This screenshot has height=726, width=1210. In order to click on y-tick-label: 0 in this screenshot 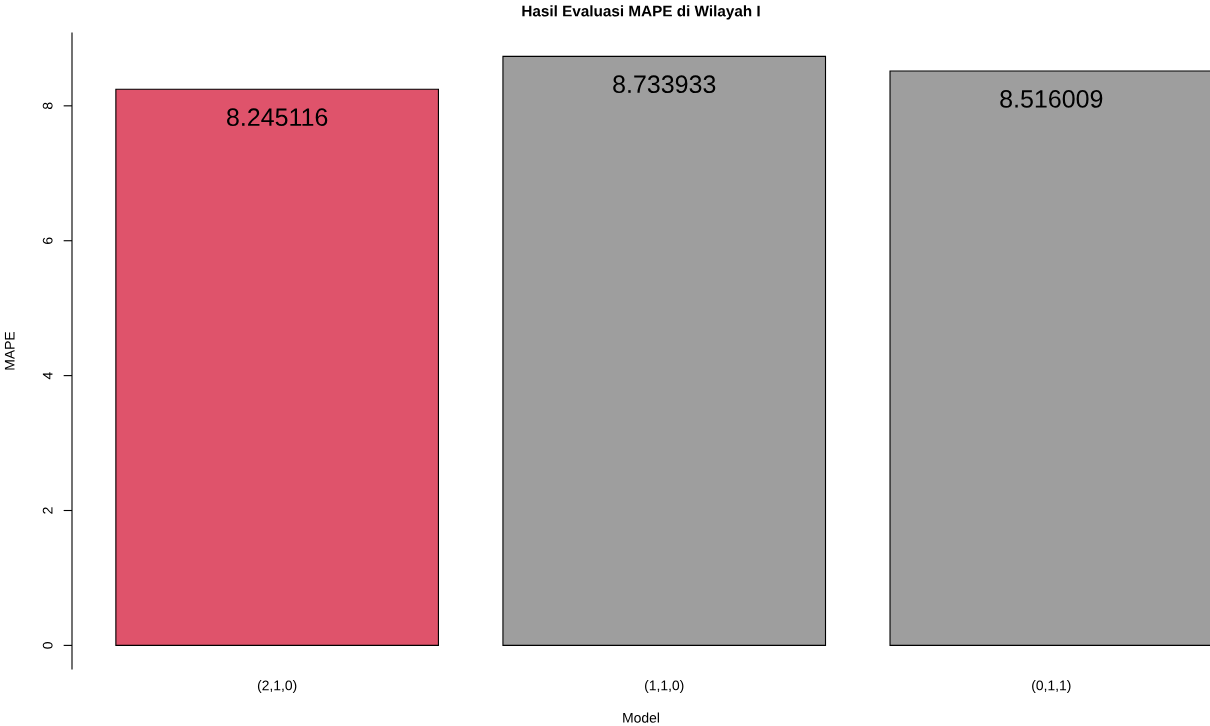, I will do `click(47, 645)`.